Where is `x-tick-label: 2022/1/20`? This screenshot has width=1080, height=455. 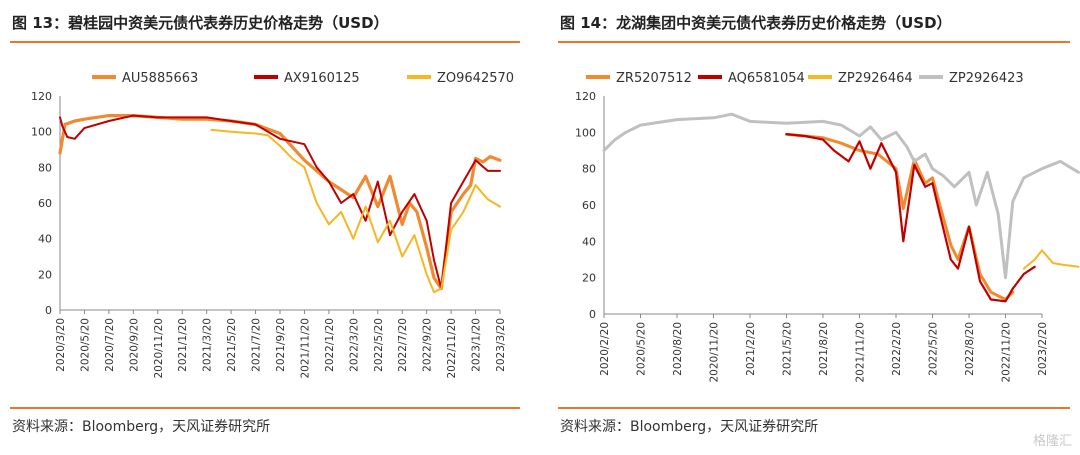 x-tick-label: 2022/1/20 is located at coordinates (330, 345).